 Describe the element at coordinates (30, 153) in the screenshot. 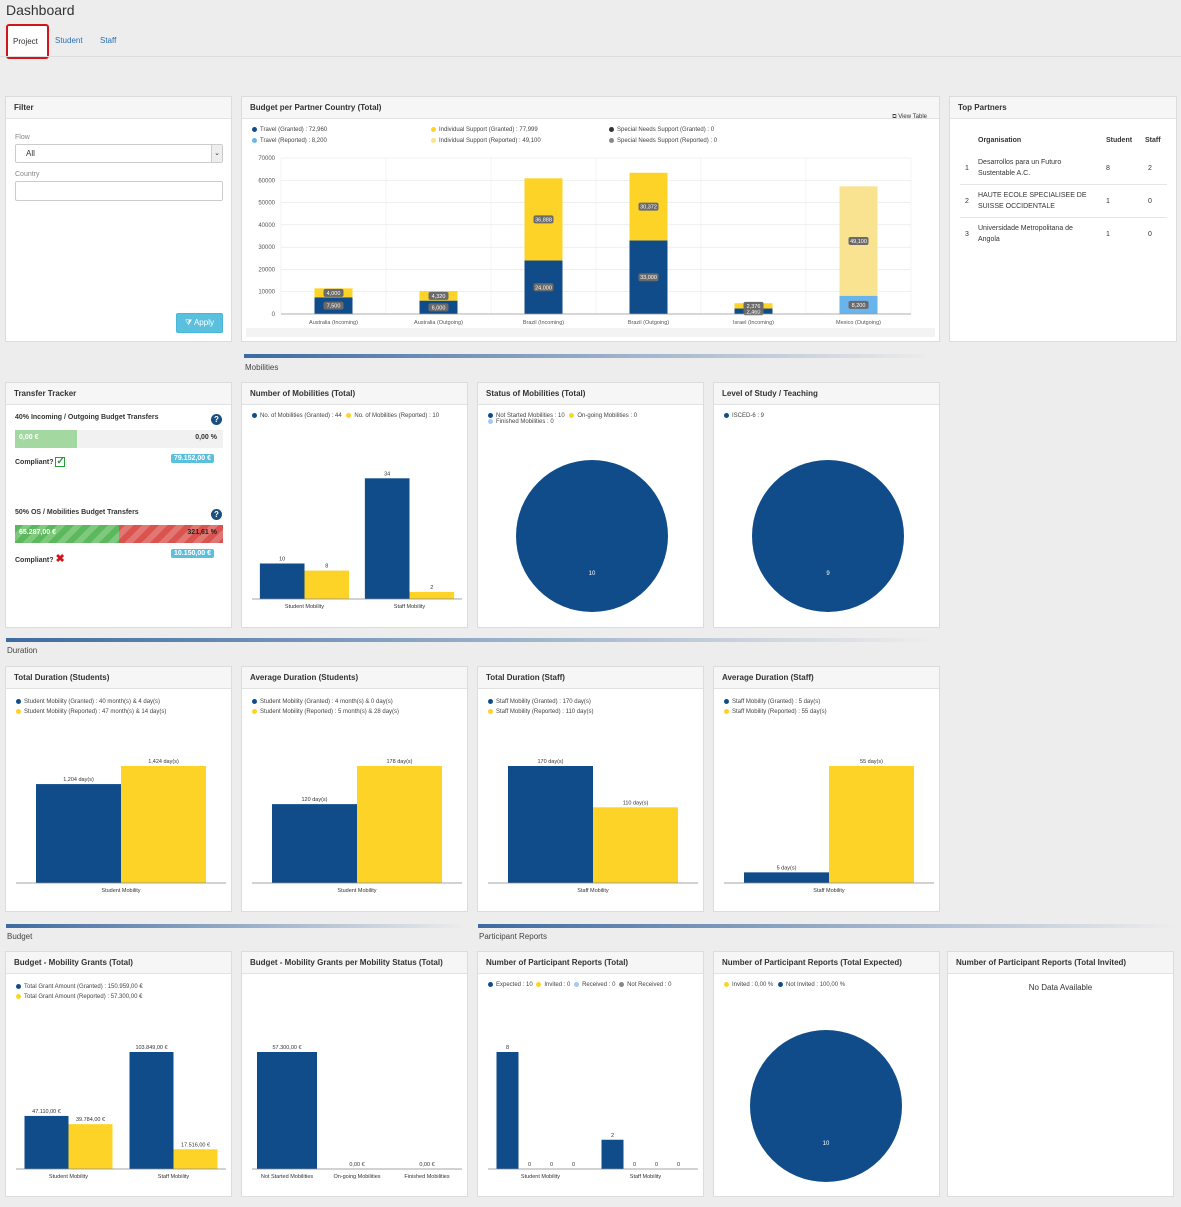

I see `flow-select-value: All` at that location.